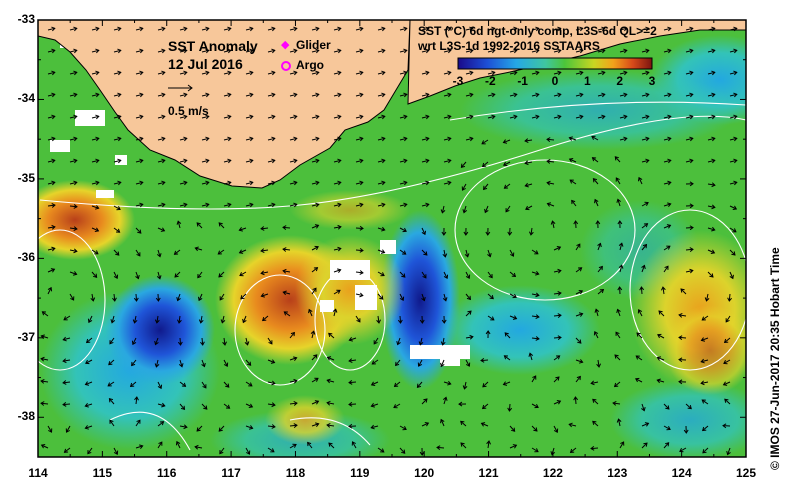  Describe the element at coordinates (555, 81) in the screenshot. I see `colorbar-tick-label: 0` at that location.